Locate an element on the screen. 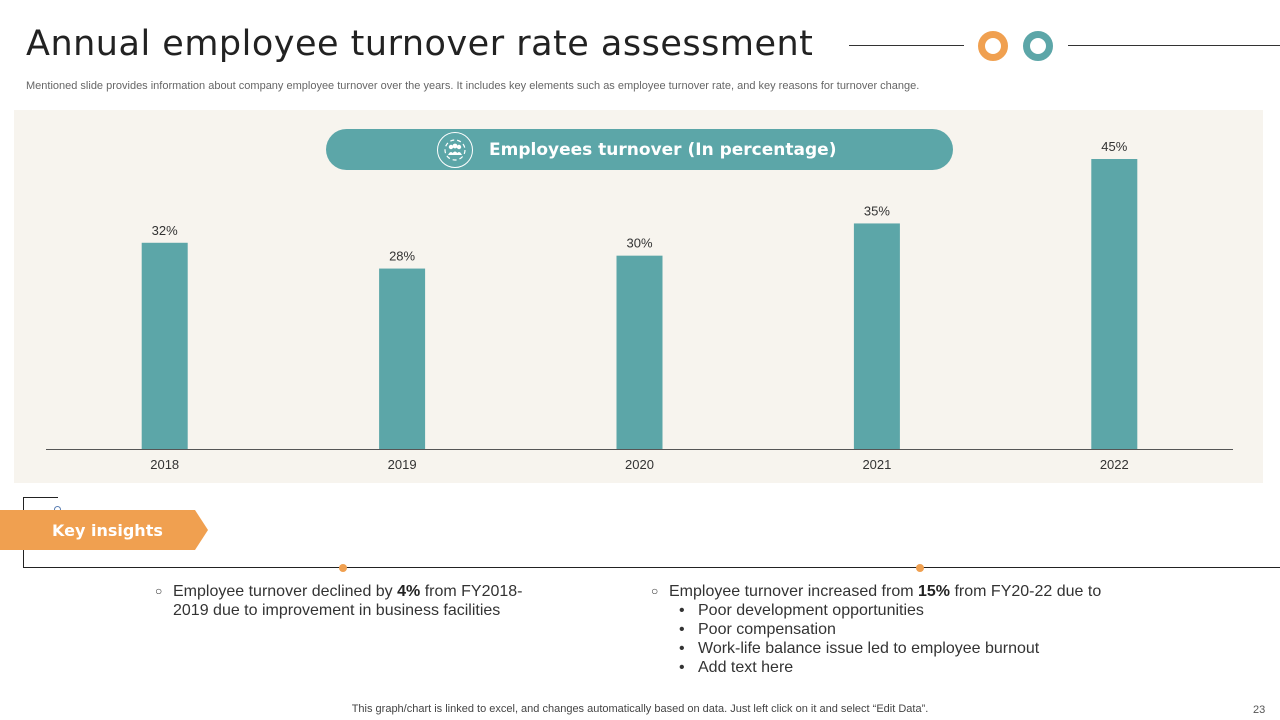  chart-title: Employees turnover (In percentage) is located at coordinates (663, 149).